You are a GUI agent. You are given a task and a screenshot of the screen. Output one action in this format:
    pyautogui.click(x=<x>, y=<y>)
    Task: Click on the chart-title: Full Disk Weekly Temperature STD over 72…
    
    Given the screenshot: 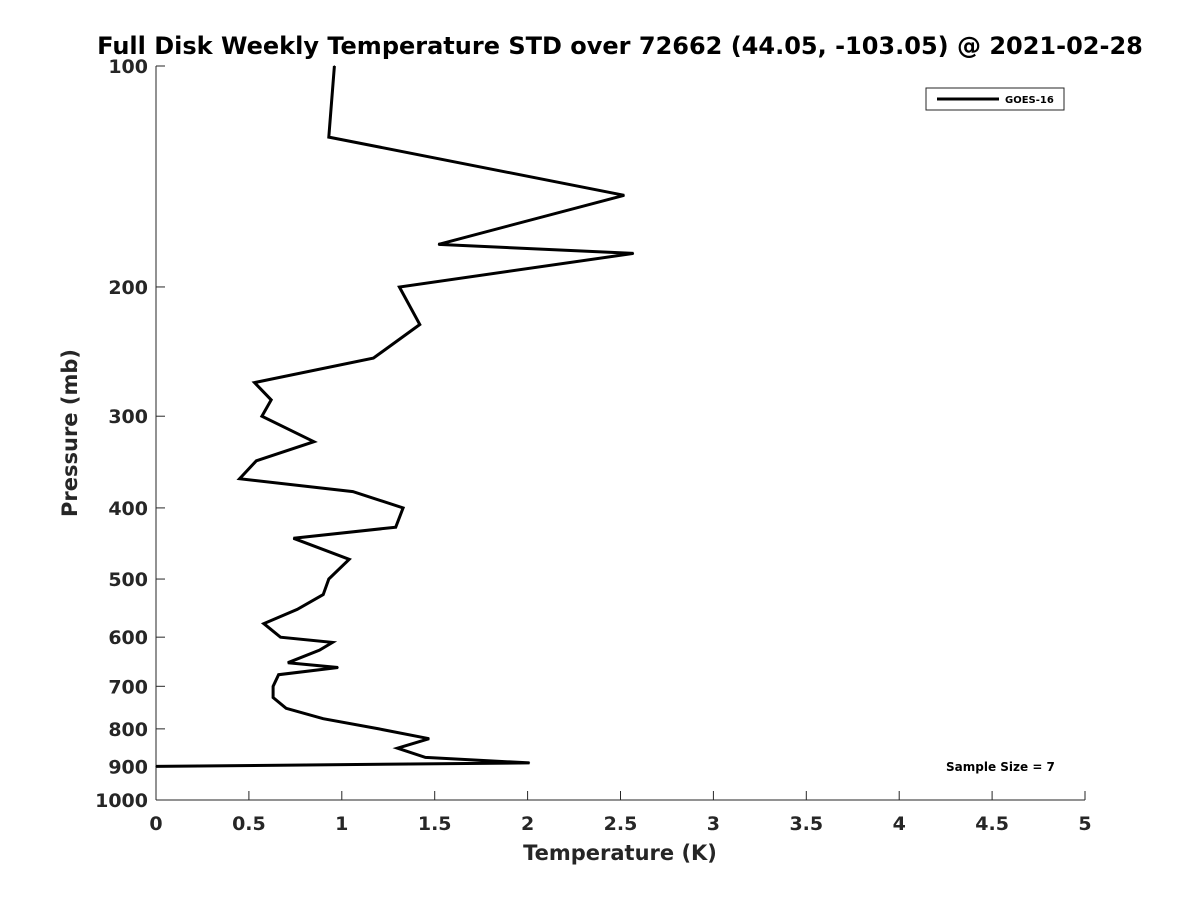 What is the action you would take?
    pyautogui.click(x=620, y=46)
    